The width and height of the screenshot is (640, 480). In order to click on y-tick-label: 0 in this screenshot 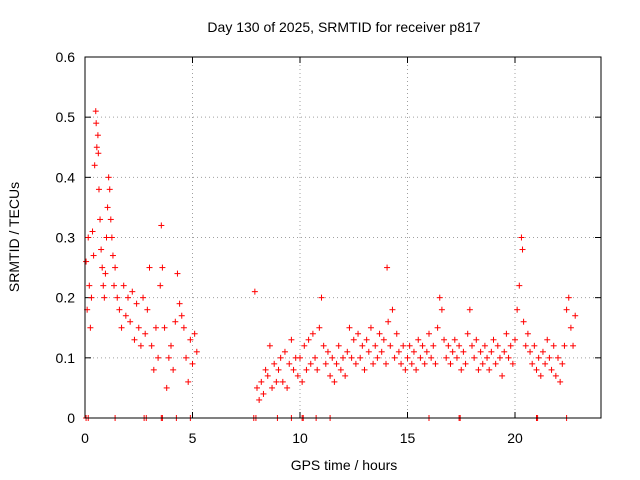, I will do `click(71, 418)`.